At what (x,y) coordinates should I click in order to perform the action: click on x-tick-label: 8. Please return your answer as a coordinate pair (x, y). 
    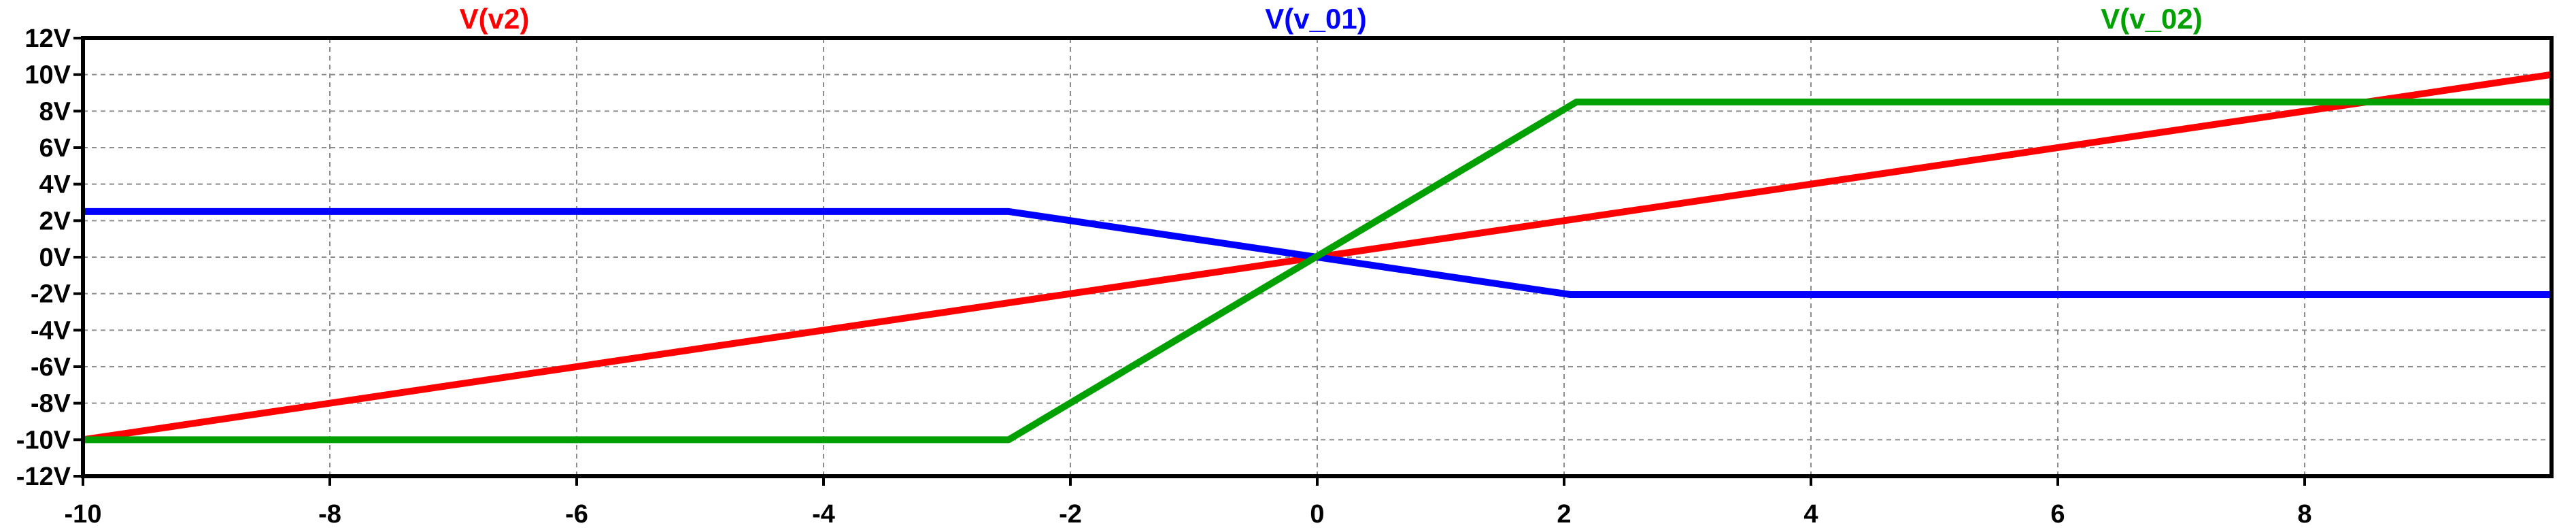
    Looking at the image, I should click on (2304, 514).